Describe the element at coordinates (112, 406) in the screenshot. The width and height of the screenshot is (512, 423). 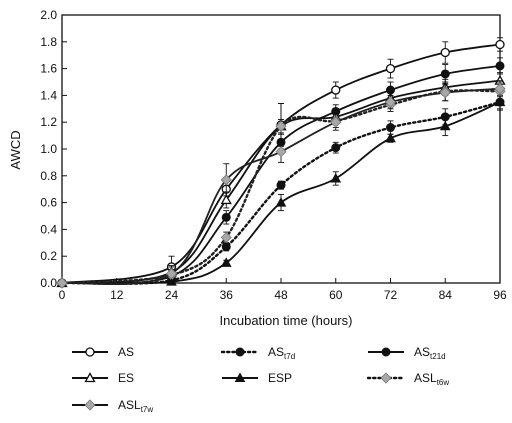
I see `legend-item: ASLt7w` at that location.